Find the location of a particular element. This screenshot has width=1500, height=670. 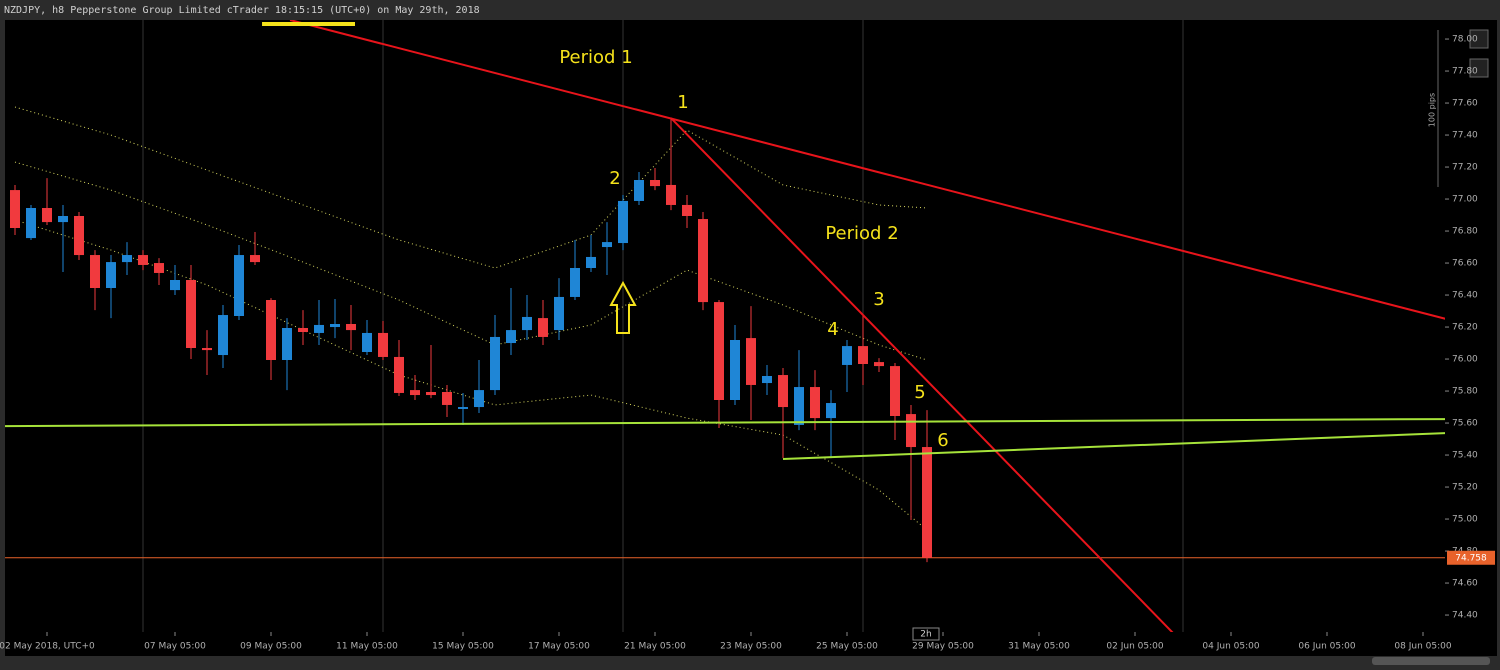

toolbar is located at coordinates (1479, 53).